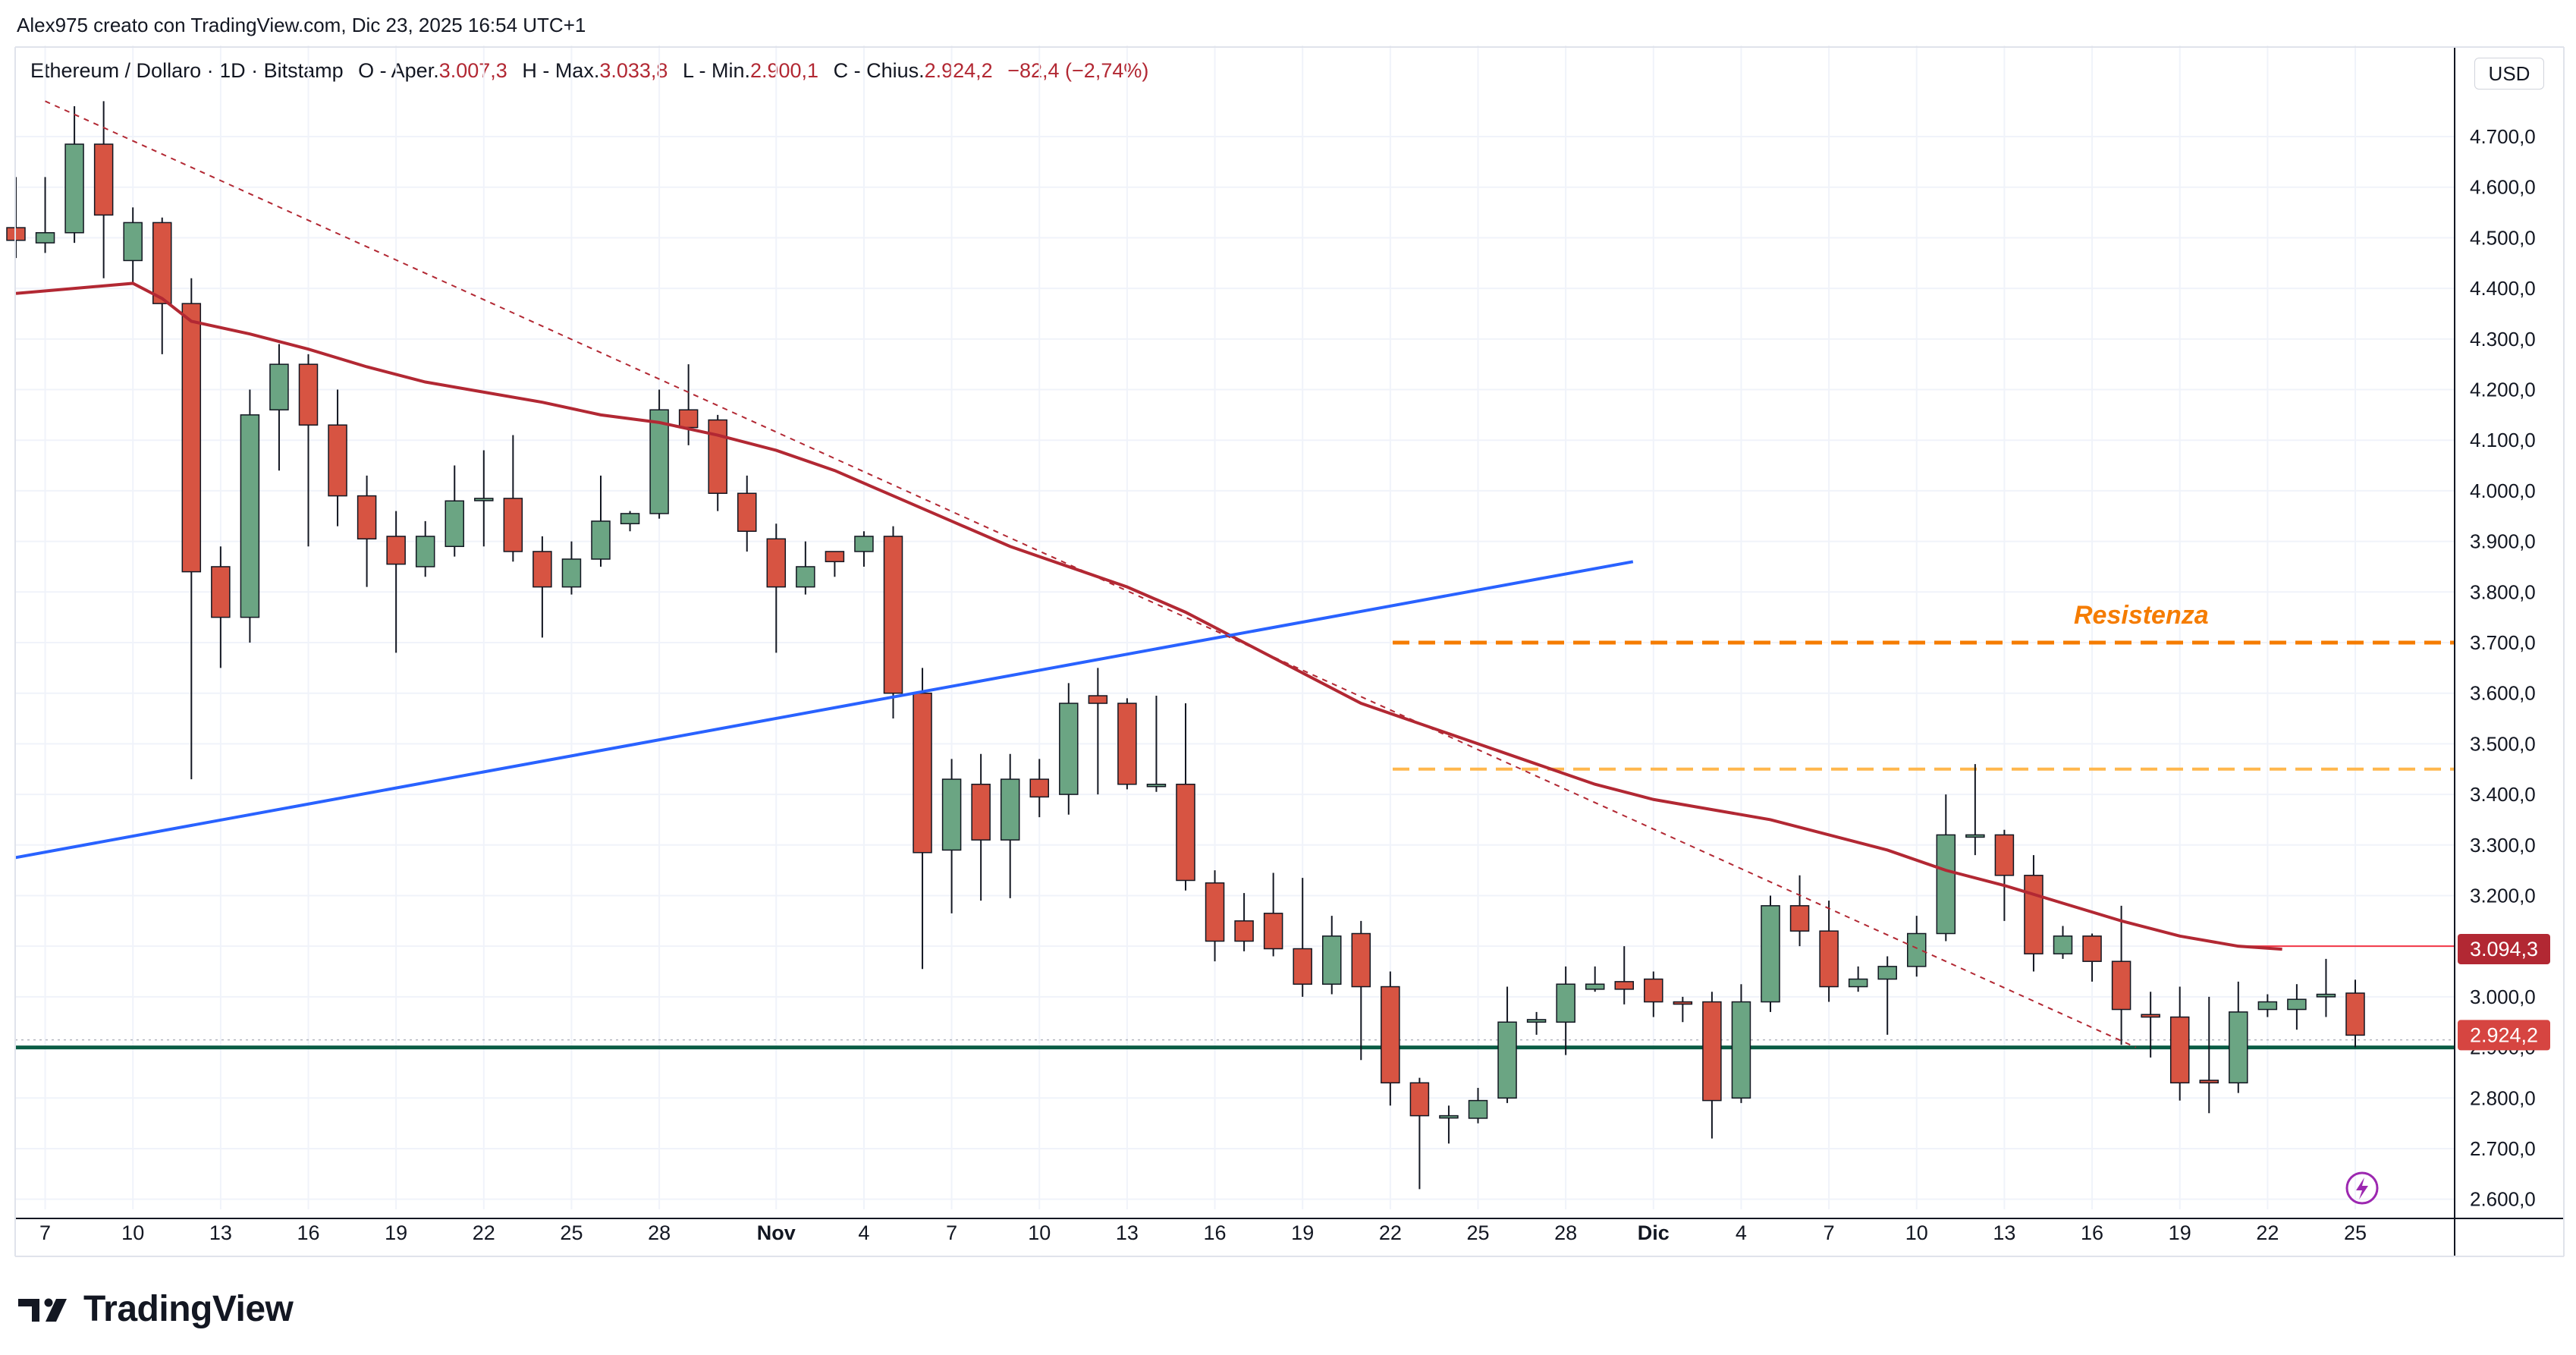 Image resolution: width=2576 pixels, height=1355 pixels. What do you see at coordinates (2504, 948) in the screenshot?
I see `ma-value-badge-bg` at bounding box center [2504, 948].